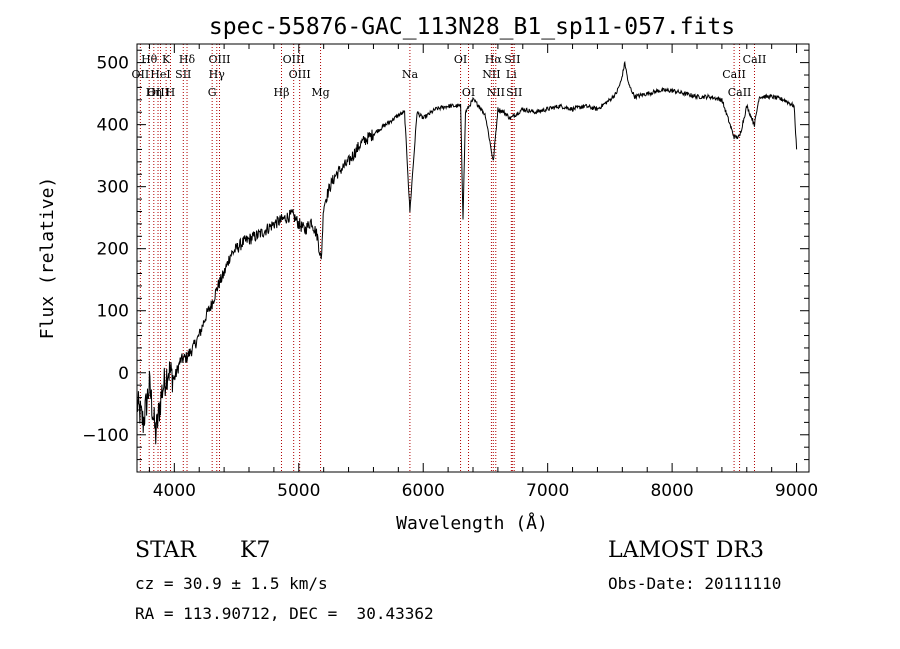  Describe the element at coordinates (472, 27) in the screenshot. I see `chart-title: spec-55876-GAC_113N28_B1_sp11-057.fits` at that location.